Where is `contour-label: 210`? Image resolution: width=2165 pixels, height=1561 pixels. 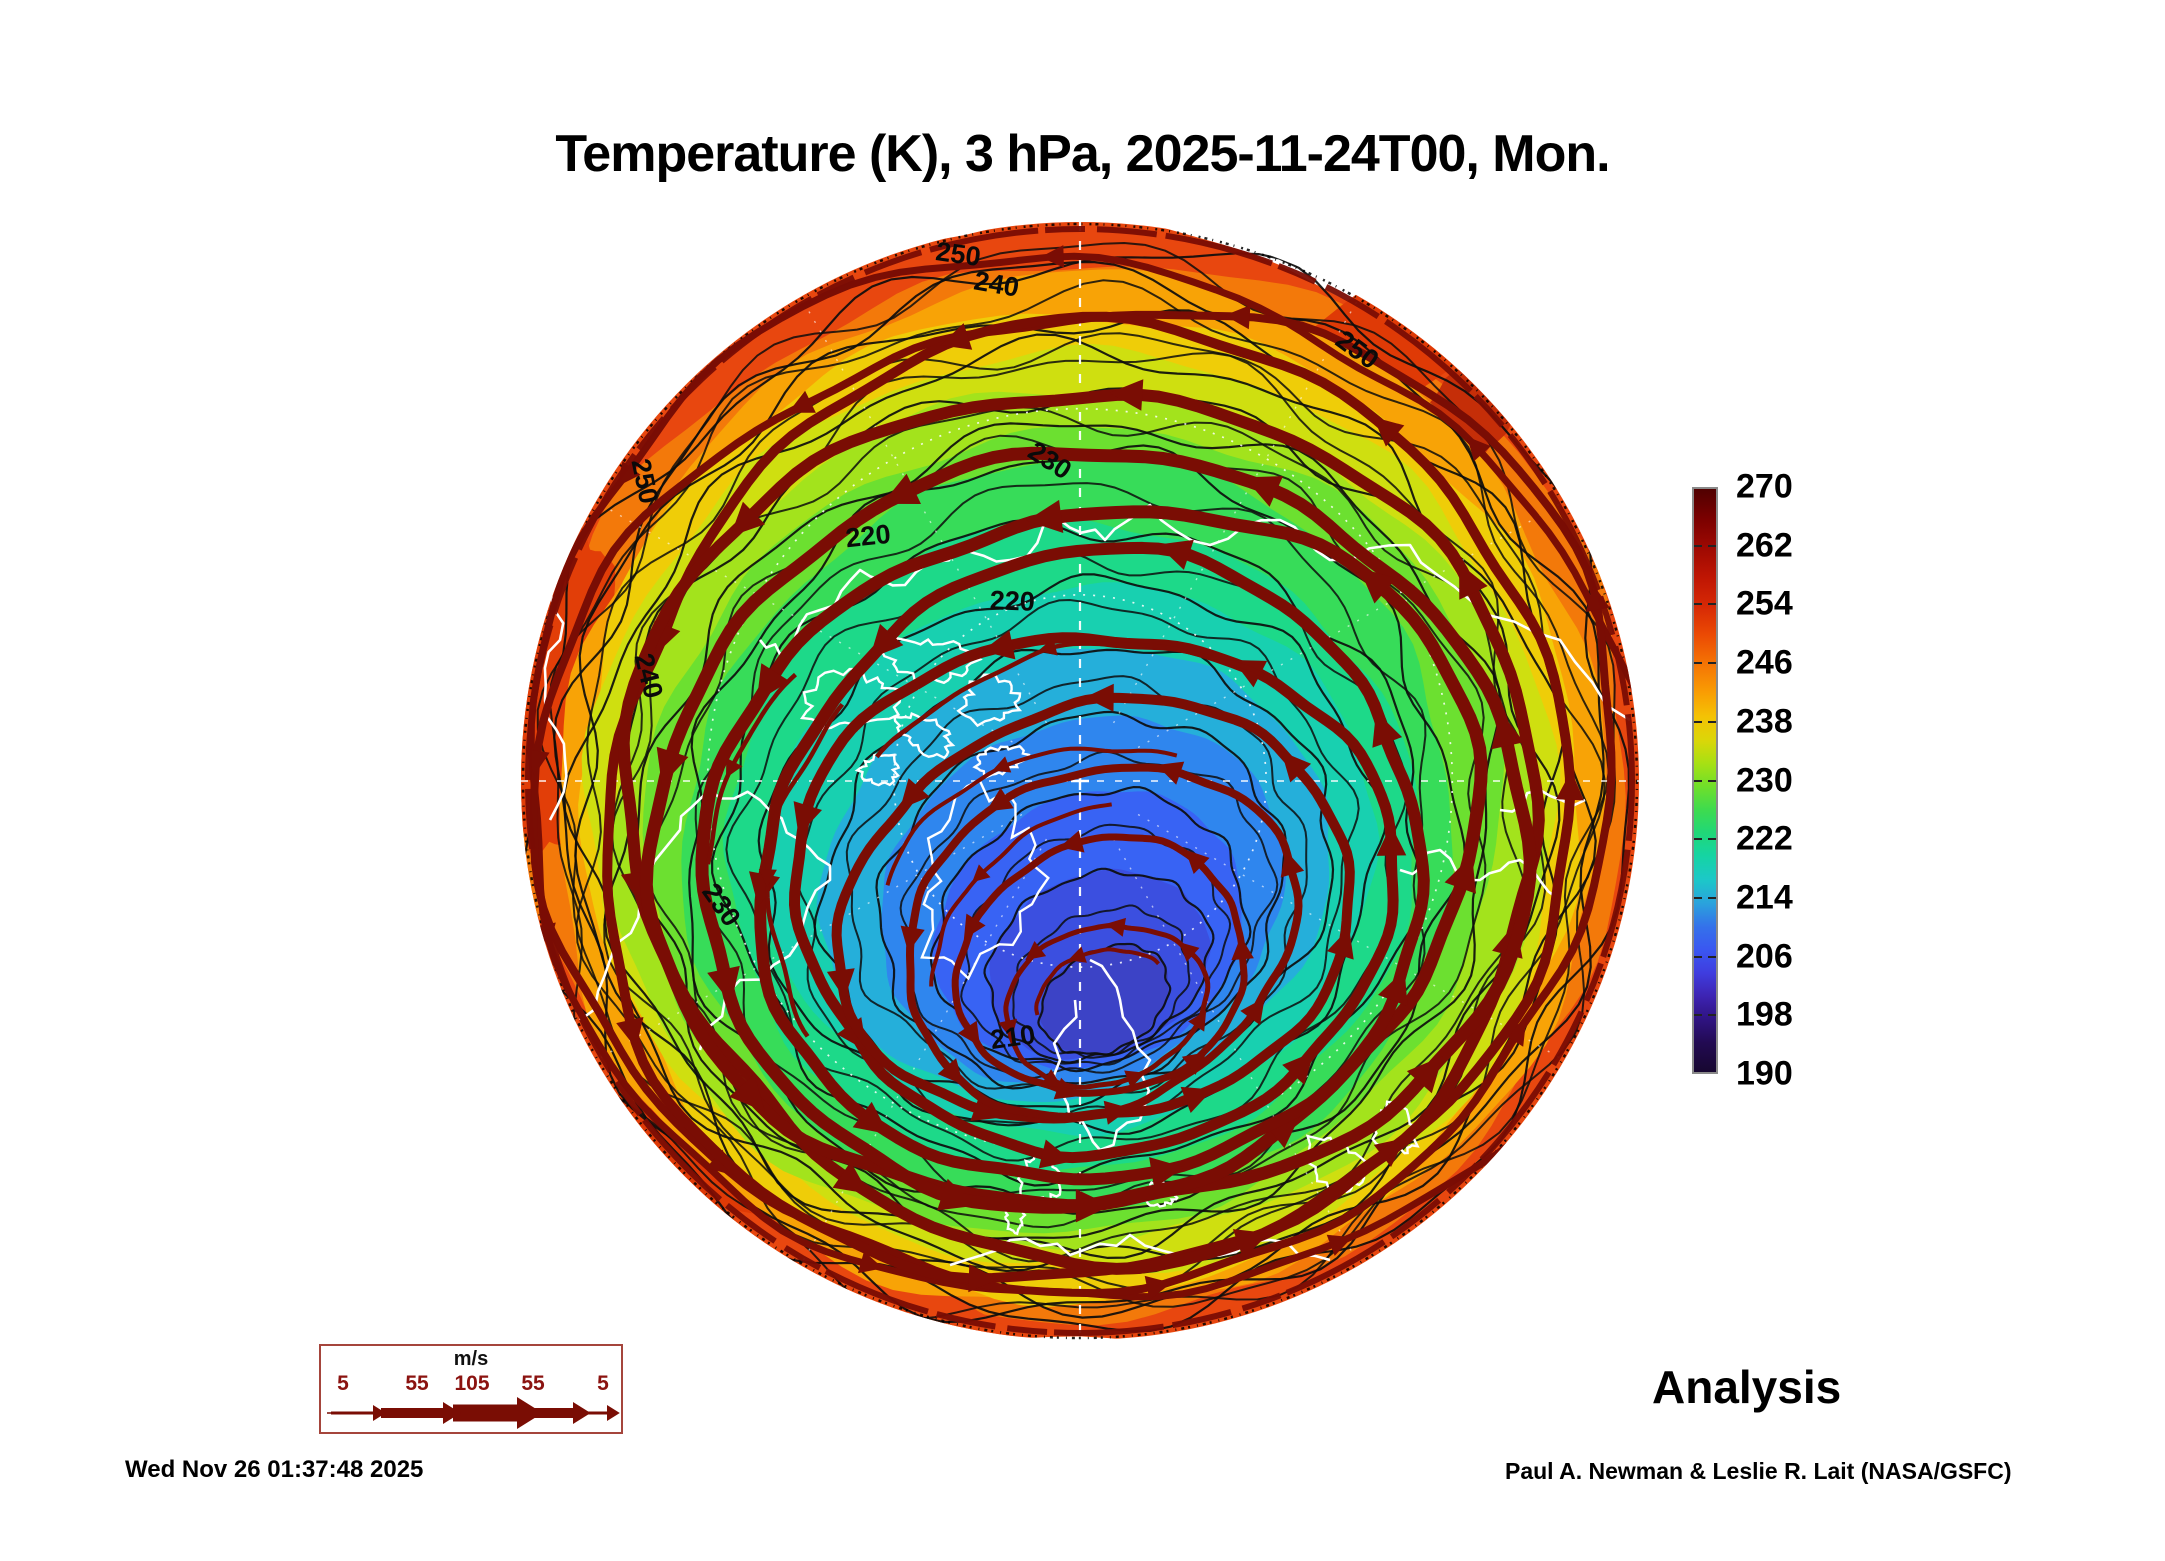
contour-label: 210 is located at coordinates (1012, 1037).